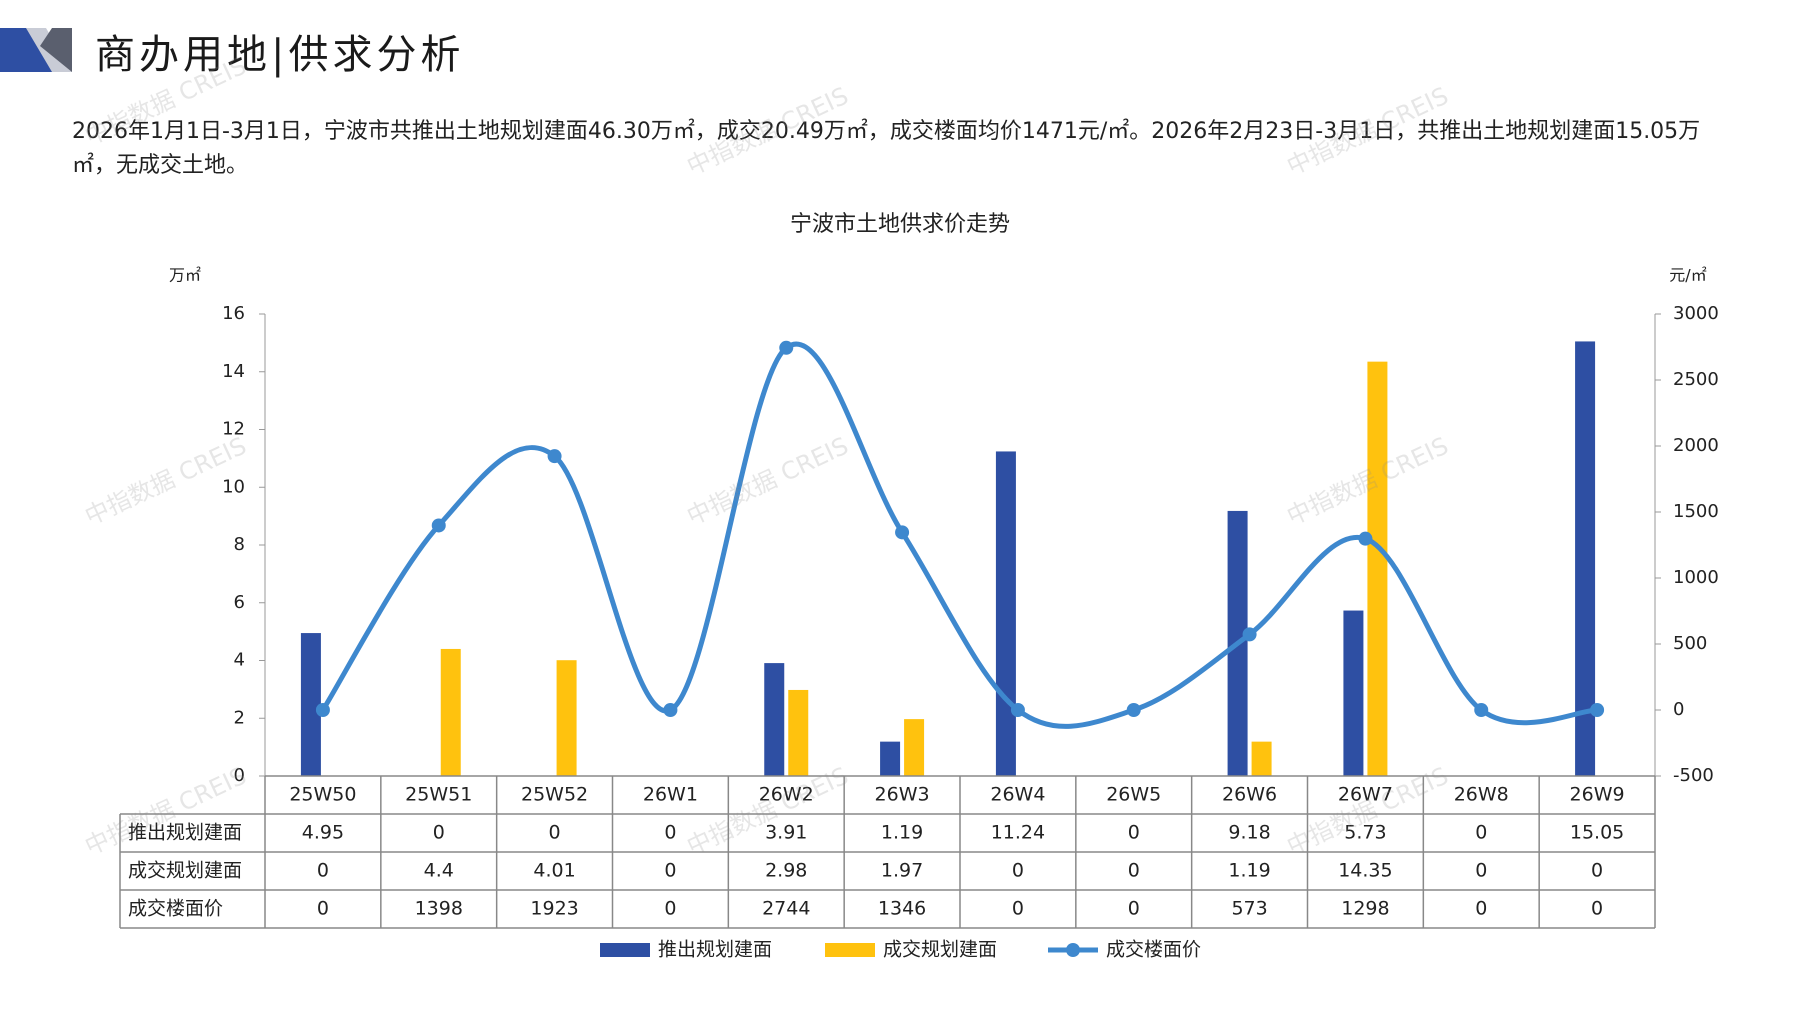  Describe the element at coordinates (786, 871) in the screenshot. I see `table-cell: 2.98` at that location.